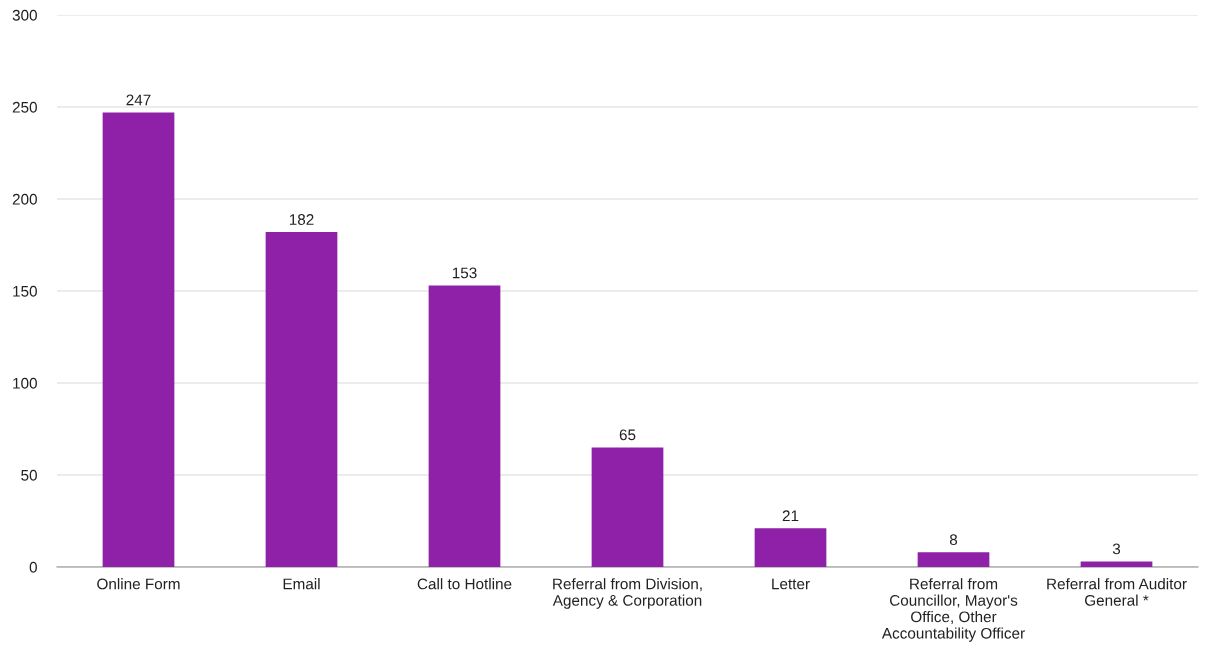 The width and height of the screenshot is (1213, 657). Describe the element at coordinates (25, 383) in the screenshot. I see `y-tick-label: 100` at that location.